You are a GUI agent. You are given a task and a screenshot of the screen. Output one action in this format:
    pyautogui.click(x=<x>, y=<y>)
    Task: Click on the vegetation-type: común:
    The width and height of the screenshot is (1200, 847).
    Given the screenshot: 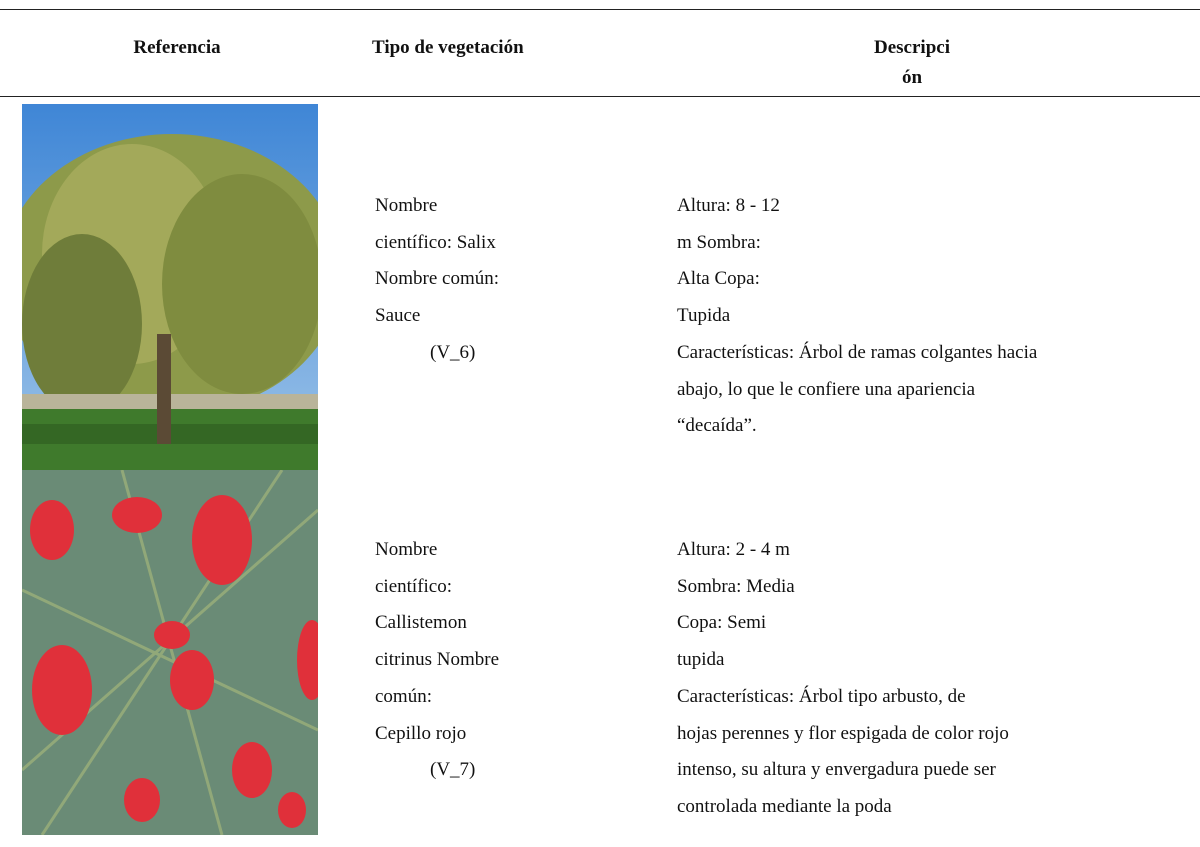 What is the action you would take?
    pyautogui.click(x=403, y=696)
    